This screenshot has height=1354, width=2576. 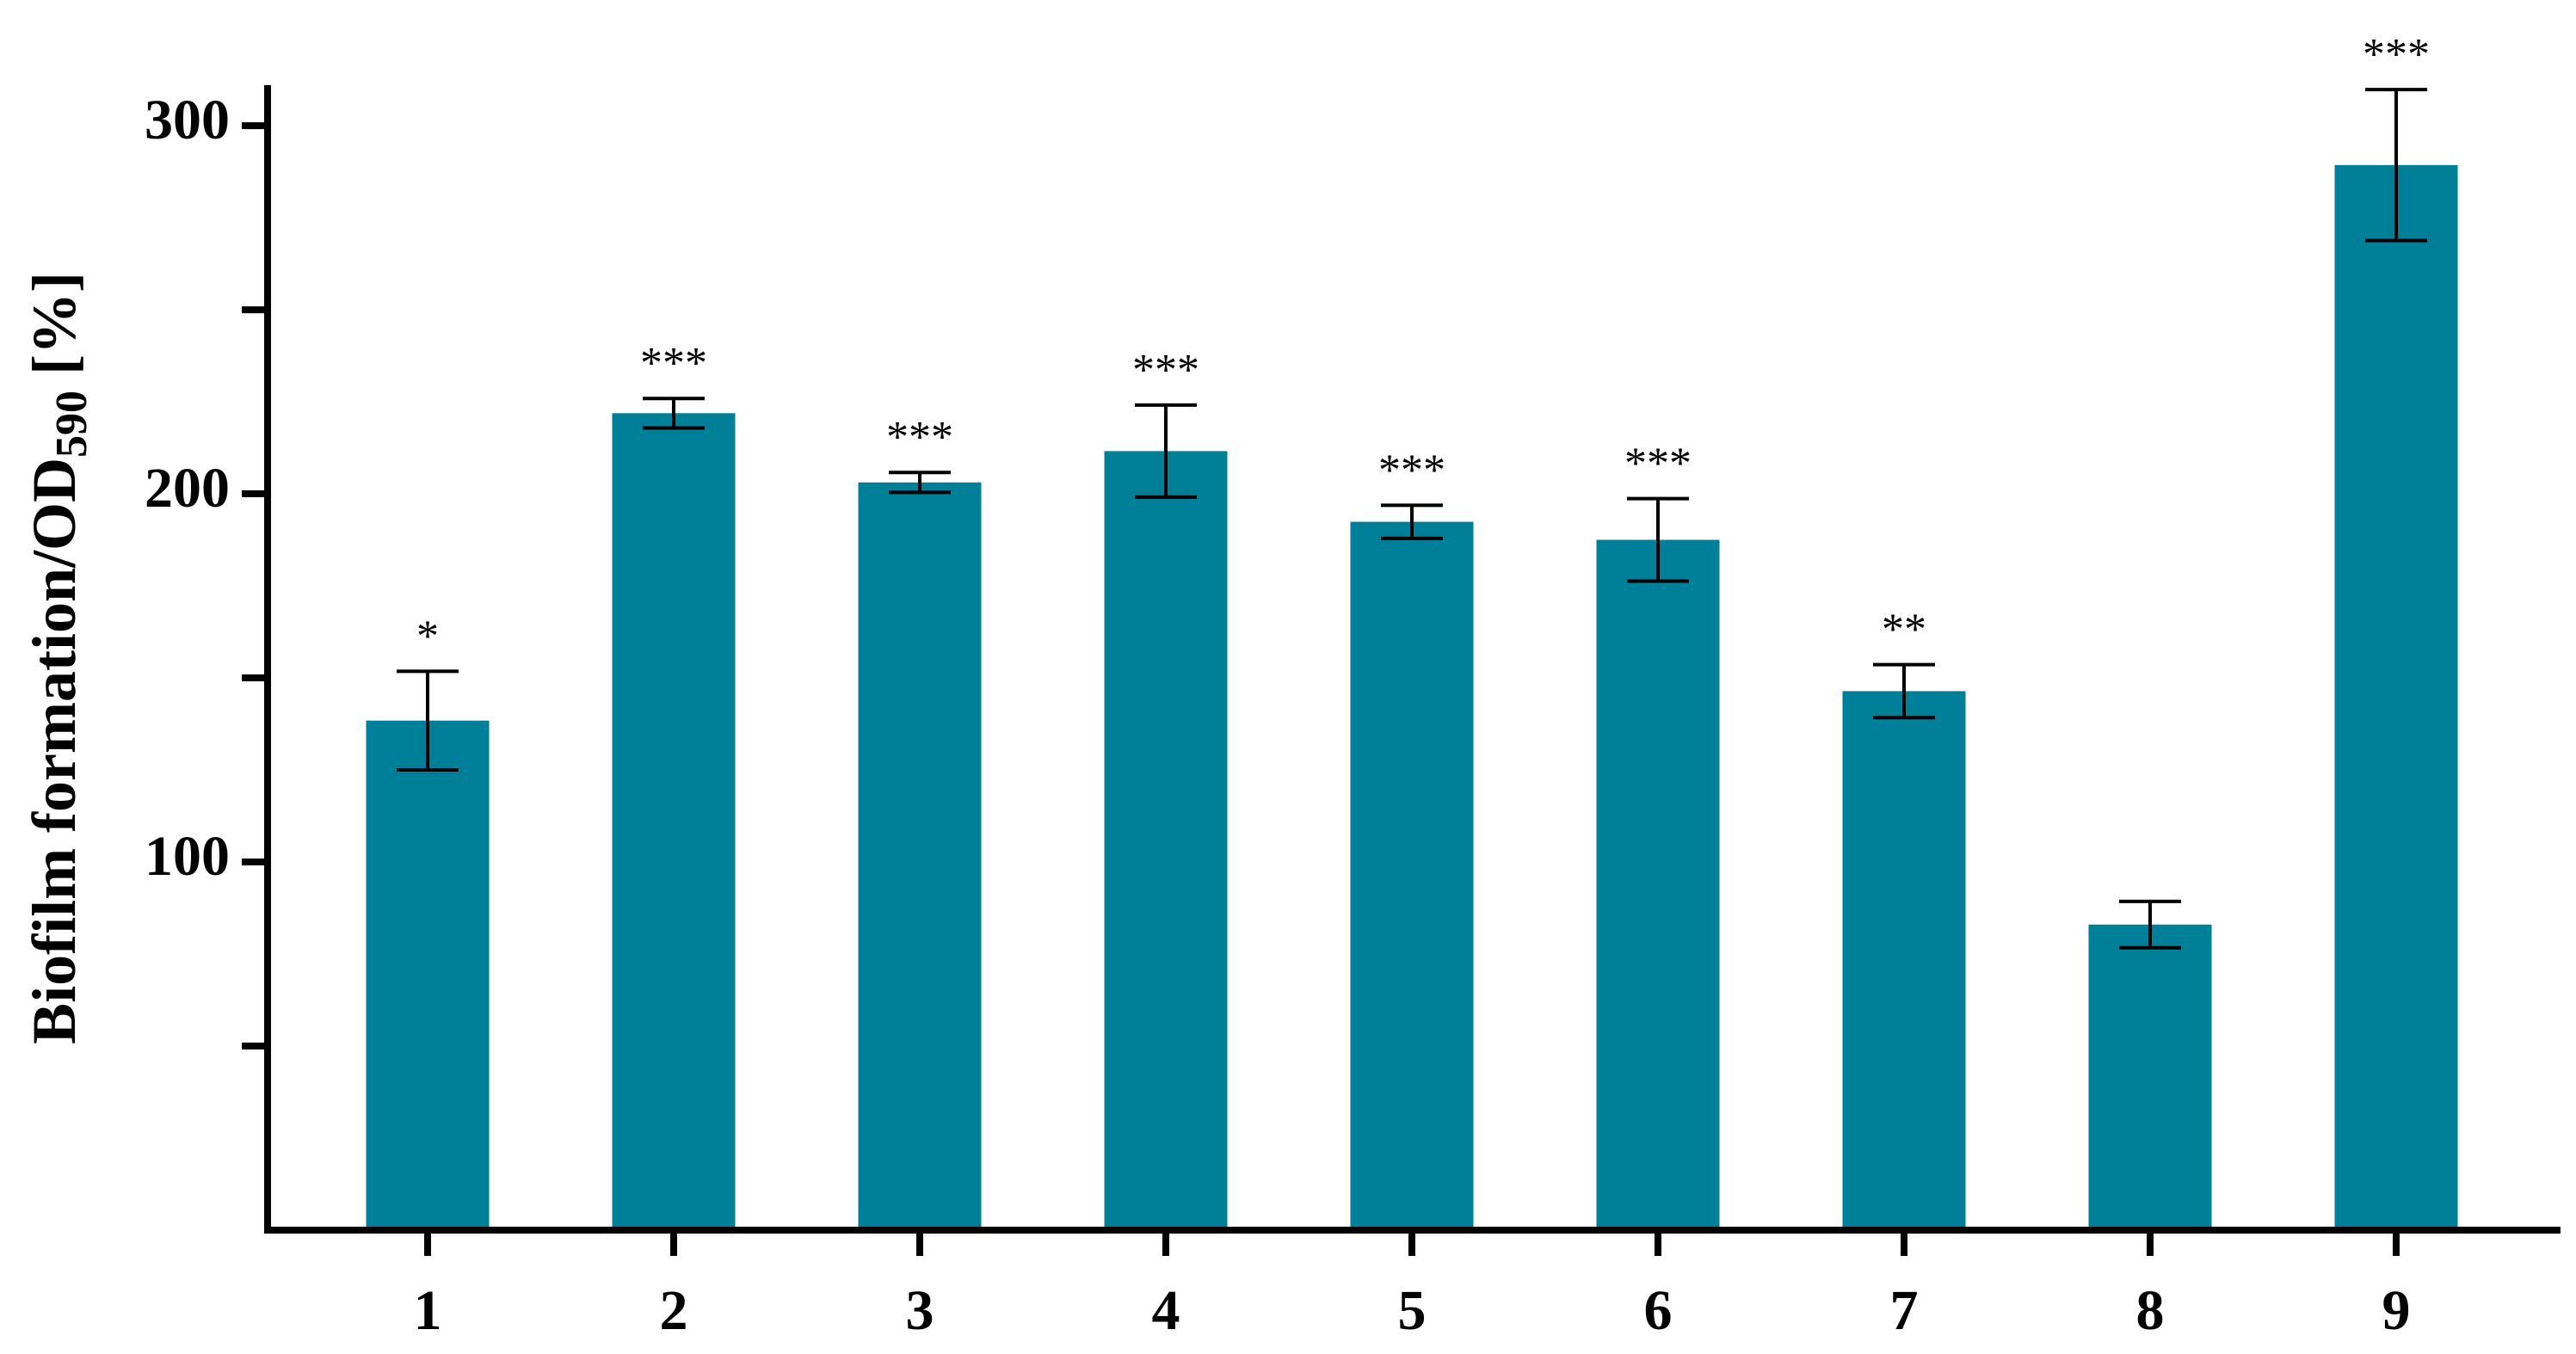 What do you see at coordinates (1905, 1310) in the screenshot?
I see `x-tick-label: 7` at bounding box center [1905, 1310].